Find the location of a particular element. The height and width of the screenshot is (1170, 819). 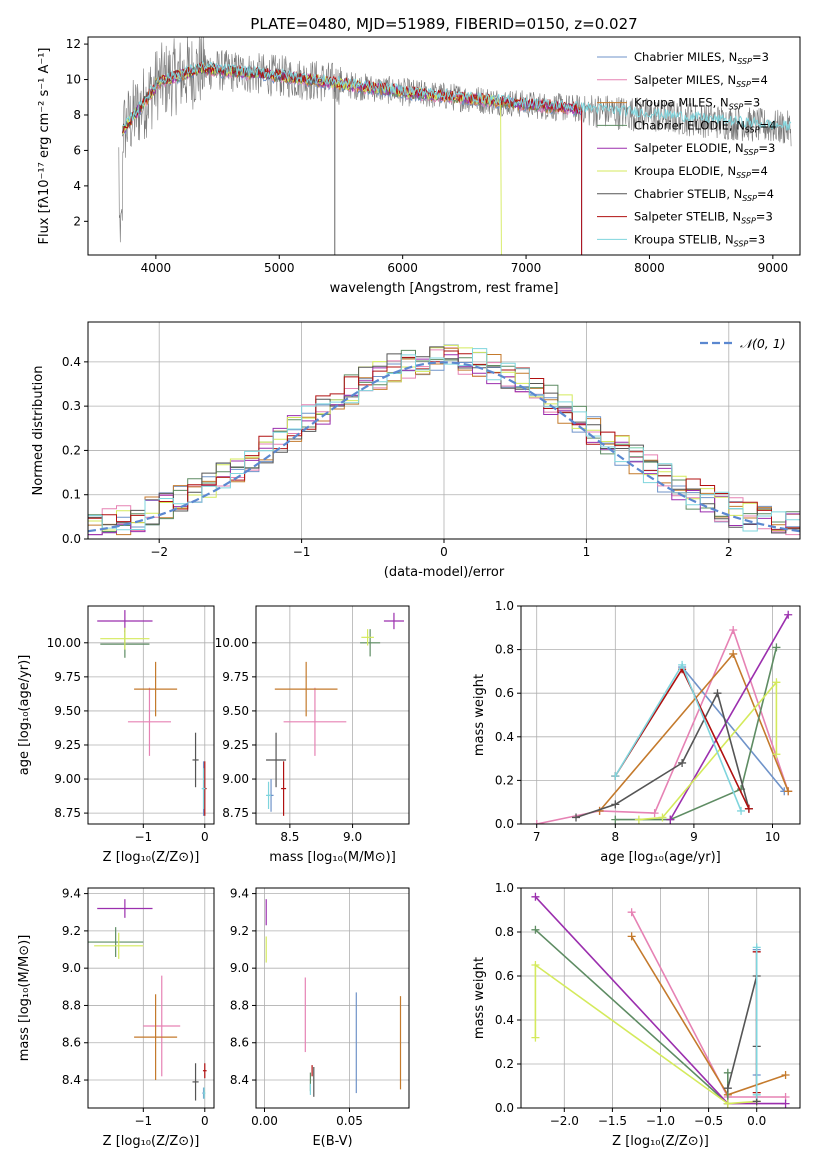

x-tick-label: 6000 is located at coordinates (402, 268).